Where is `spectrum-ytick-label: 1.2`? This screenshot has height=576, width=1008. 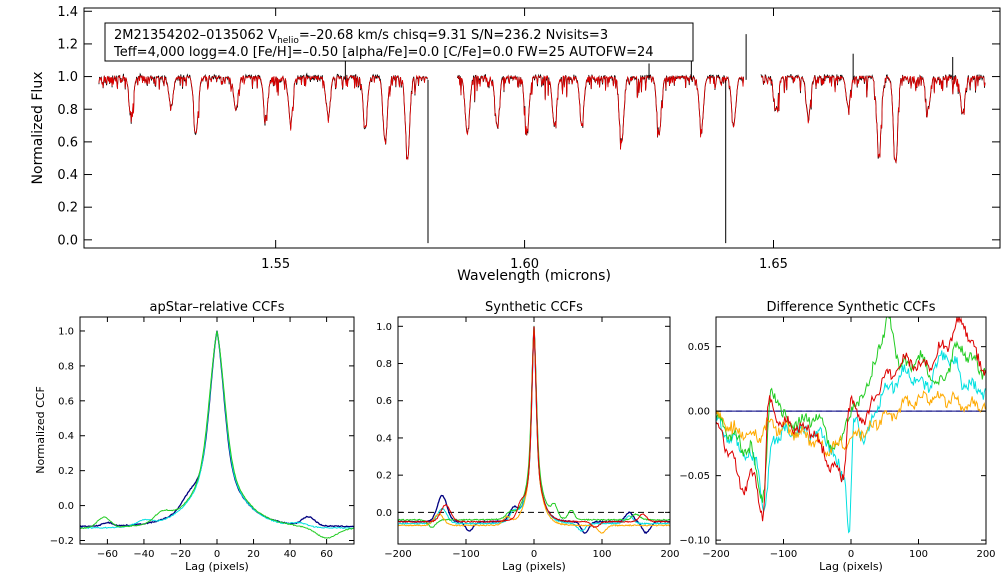 spectrum-ytick-label: 1.2 is located at coordinates (67, 44).